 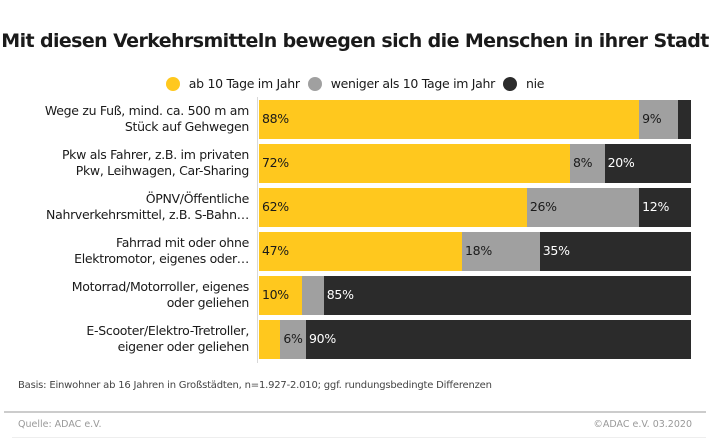 What do you see at coordinates (413, 83) in the screenshot?
I see `legend-label: weniger als 10 Tage im Jahr` at bounding box center [413, 83].